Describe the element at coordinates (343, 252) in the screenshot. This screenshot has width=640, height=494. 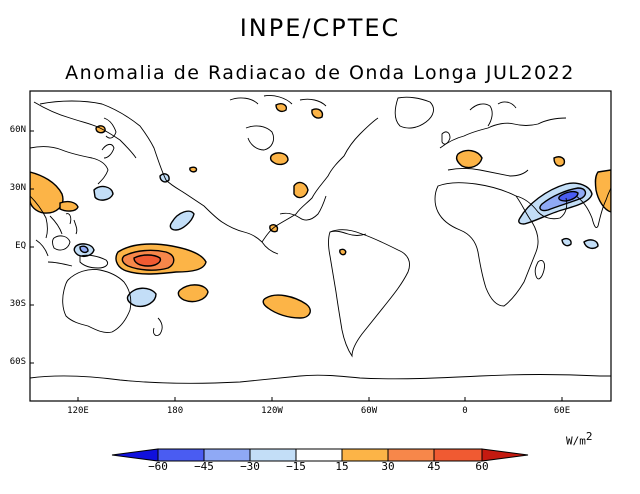
I see `anomaly-brazil-small` at that location.